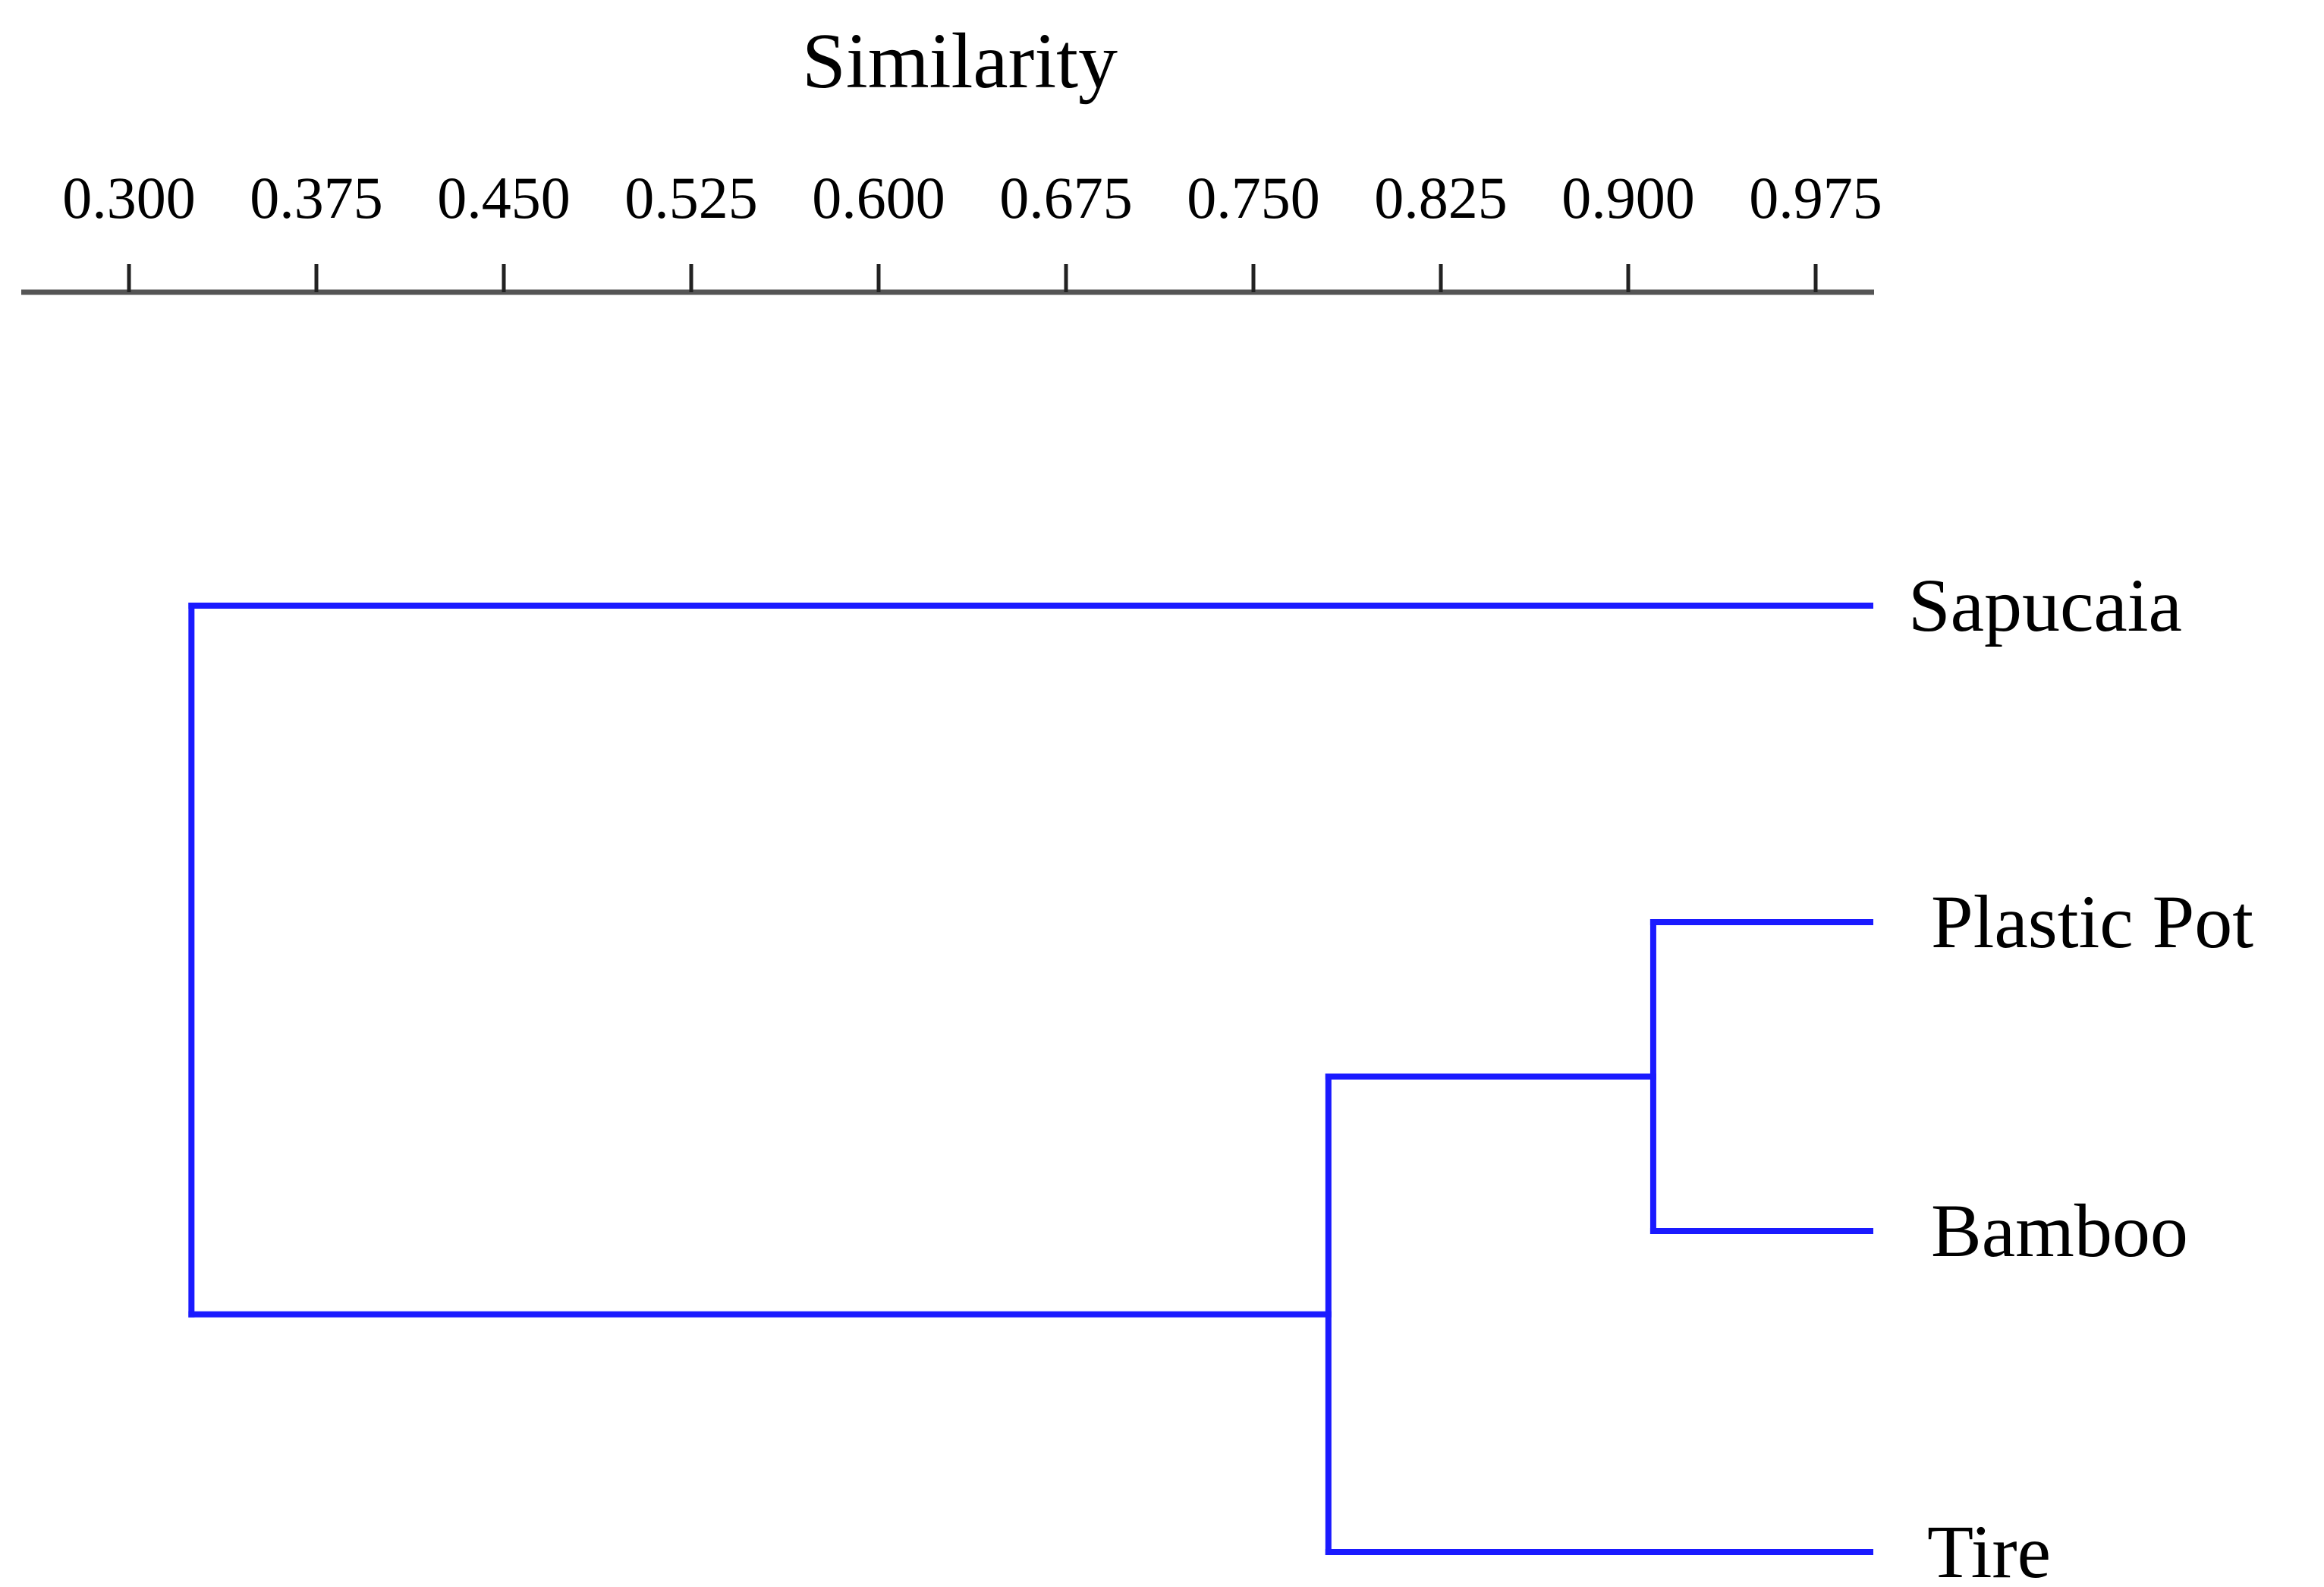  I want to click on tick-label: 0.825, so click(1441, 198).